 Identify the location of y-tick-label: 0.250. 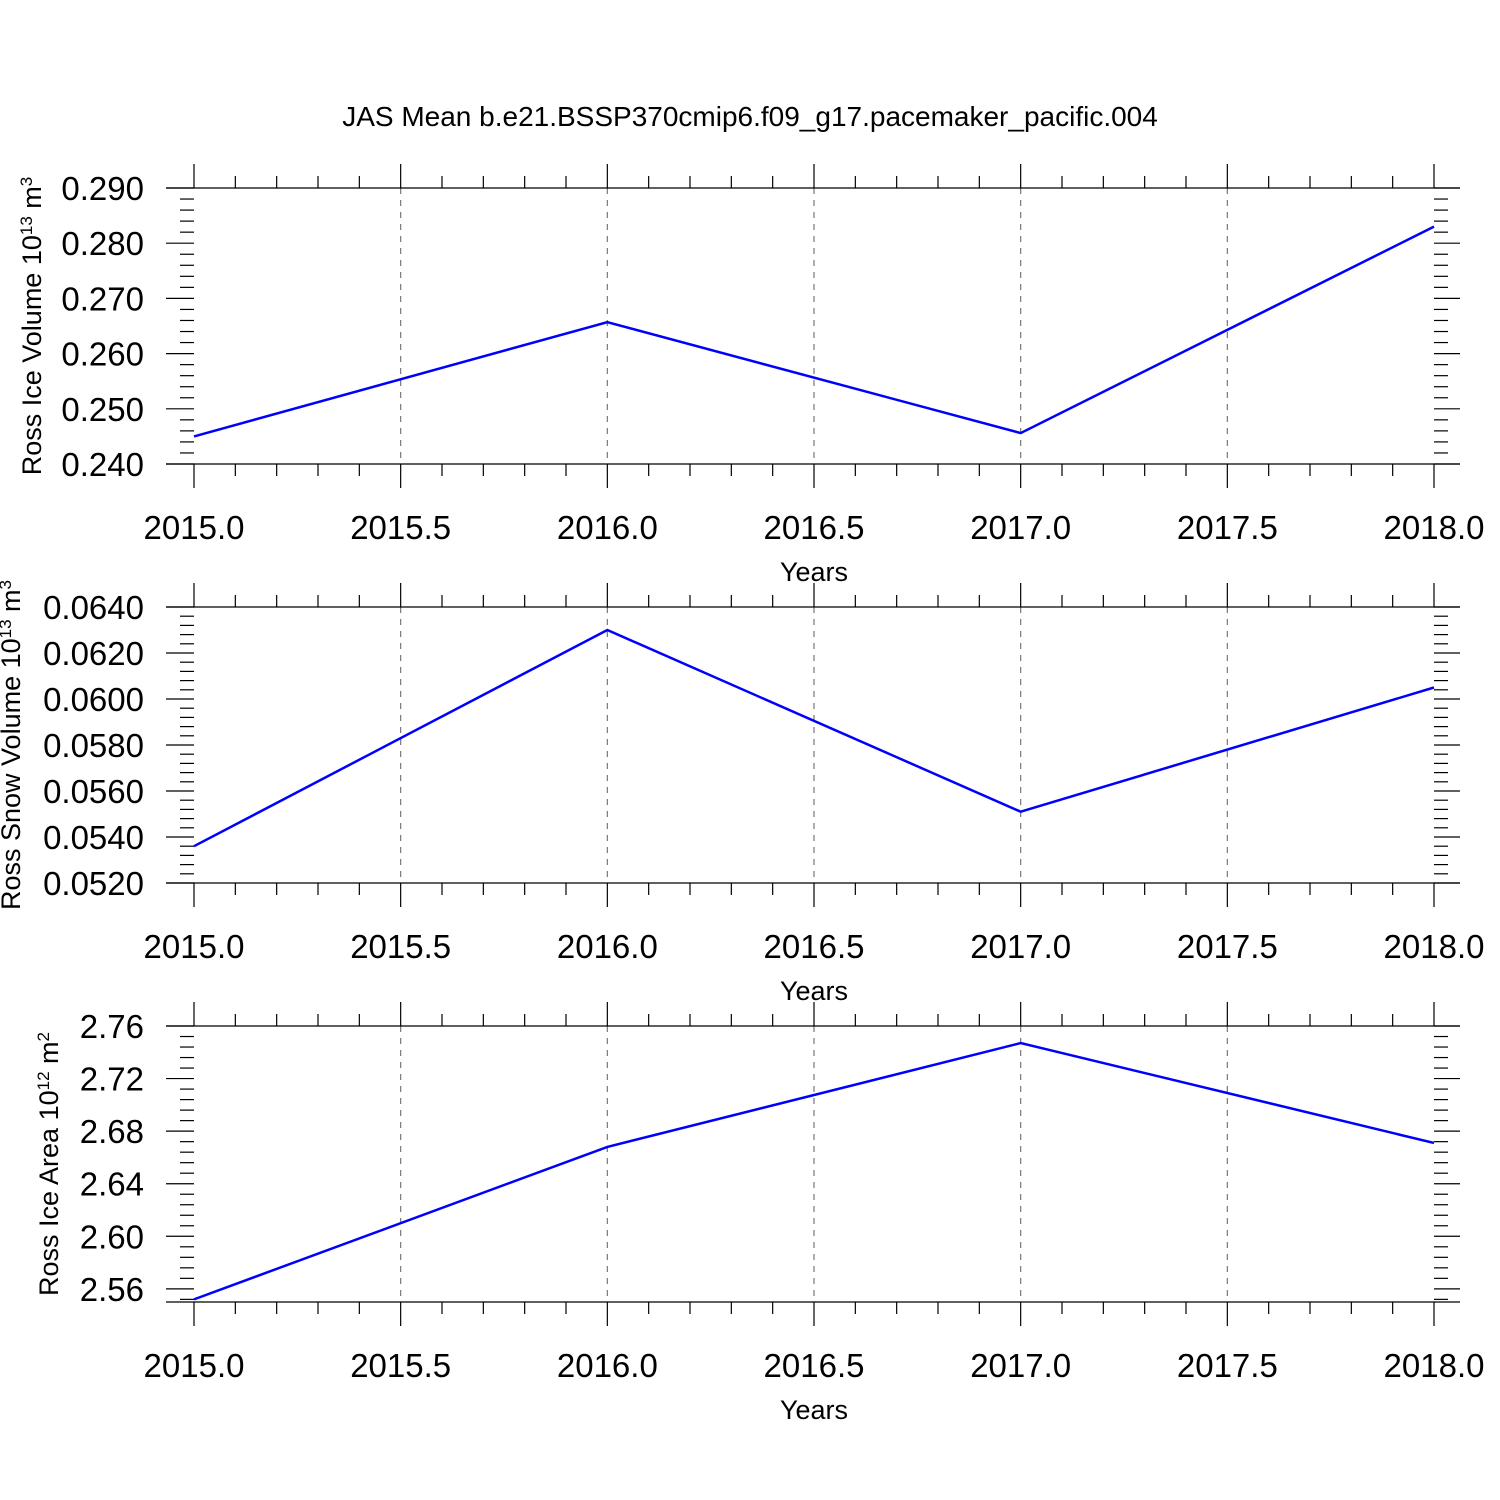
(102, 409).